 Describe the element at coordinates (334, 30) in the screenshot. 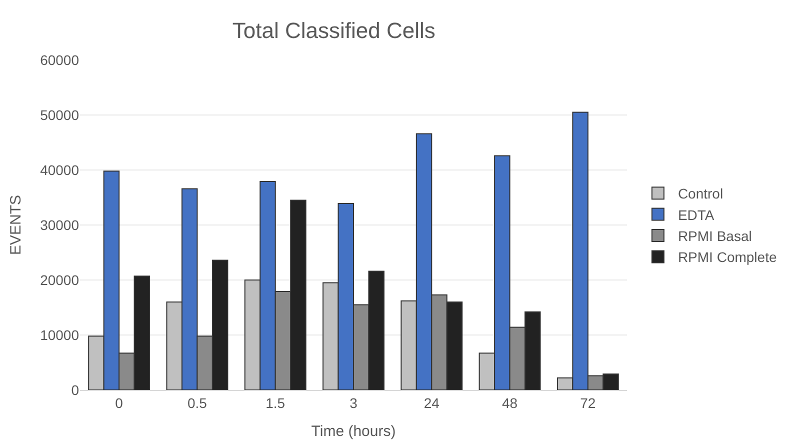

I see `chart-title: Total Classified Cells` at that location.